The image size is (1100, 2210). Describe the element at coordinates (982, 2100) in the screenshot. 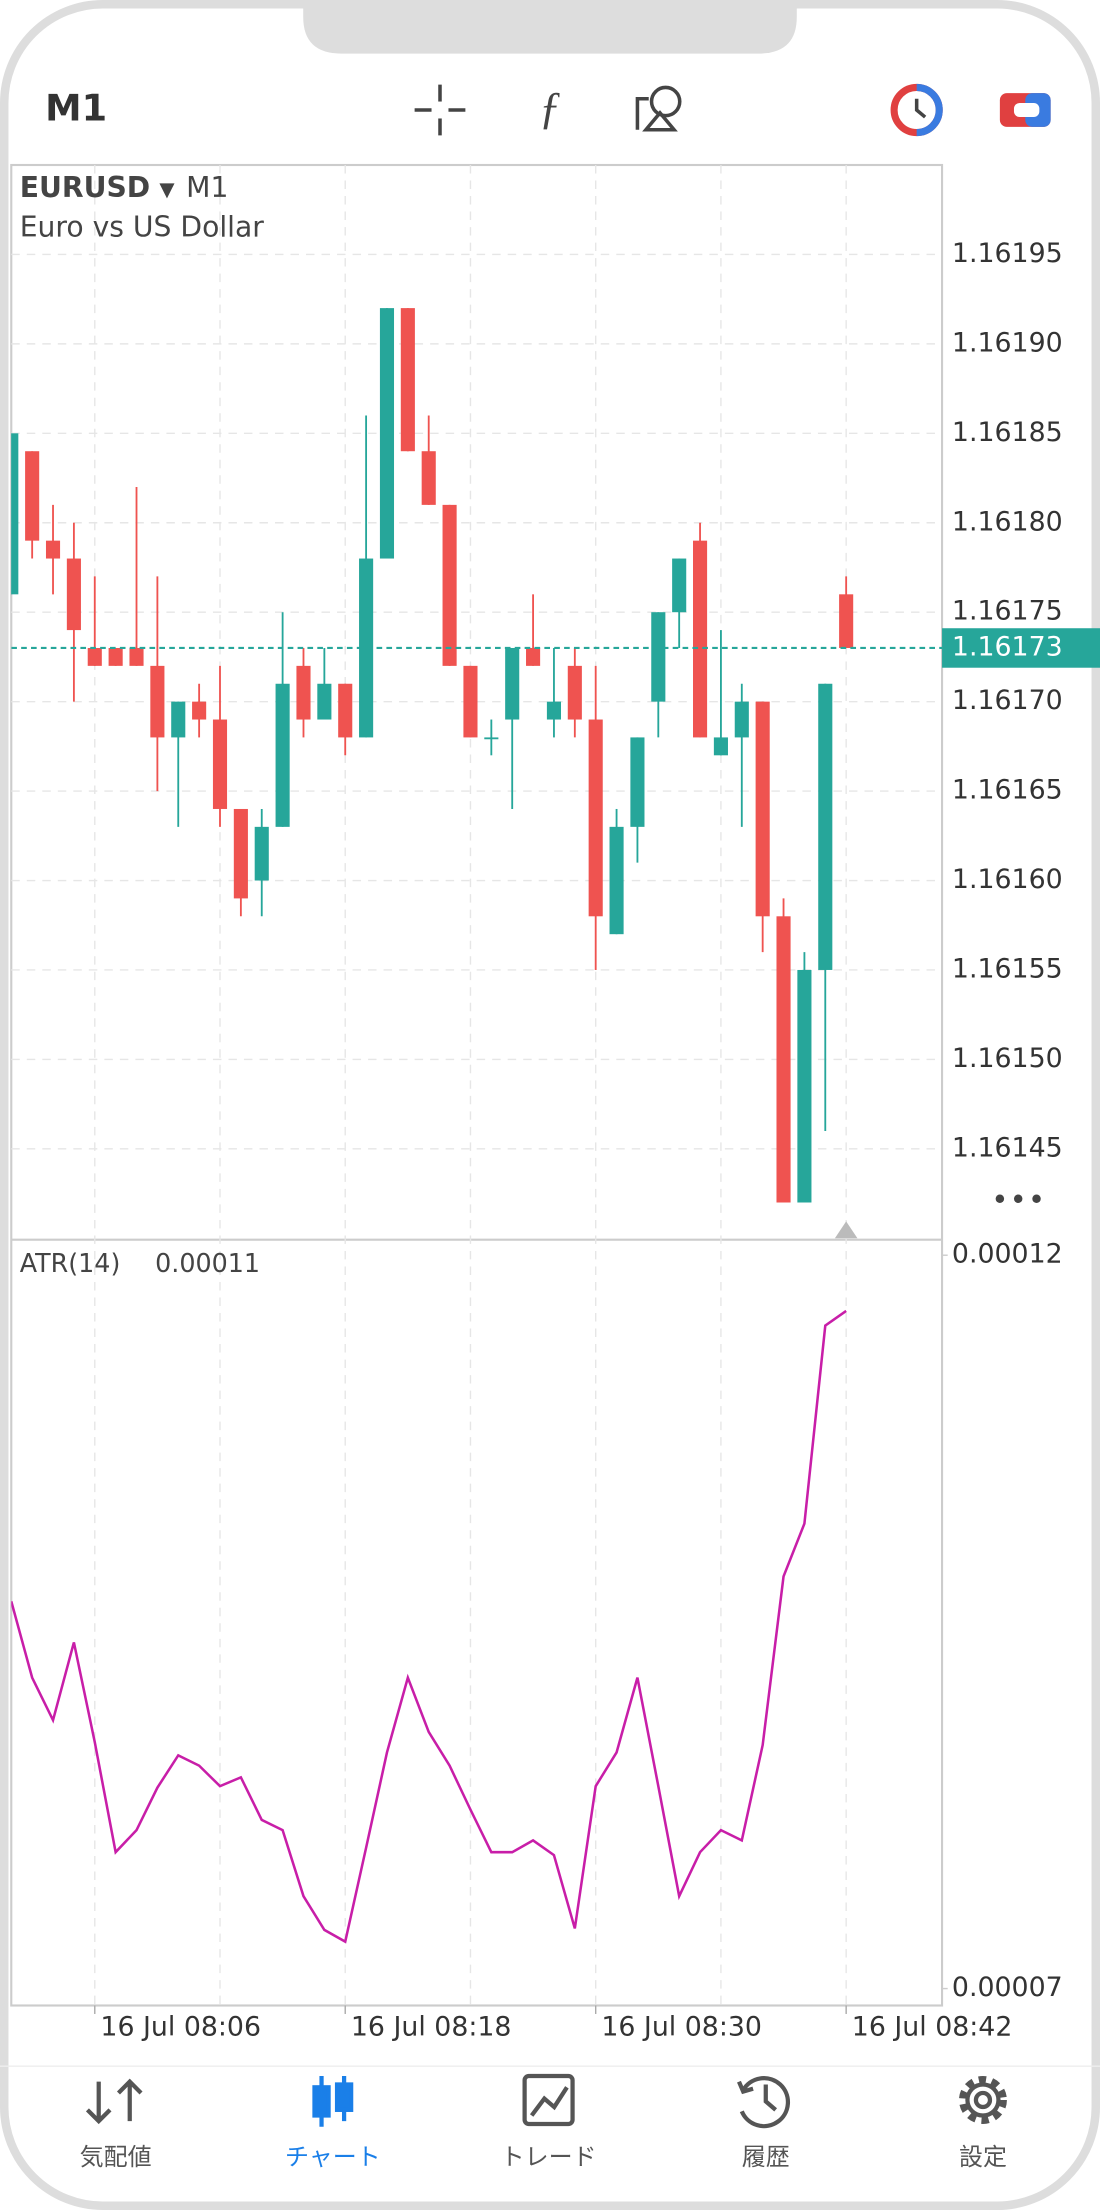

I see `settings-icon` at that location.